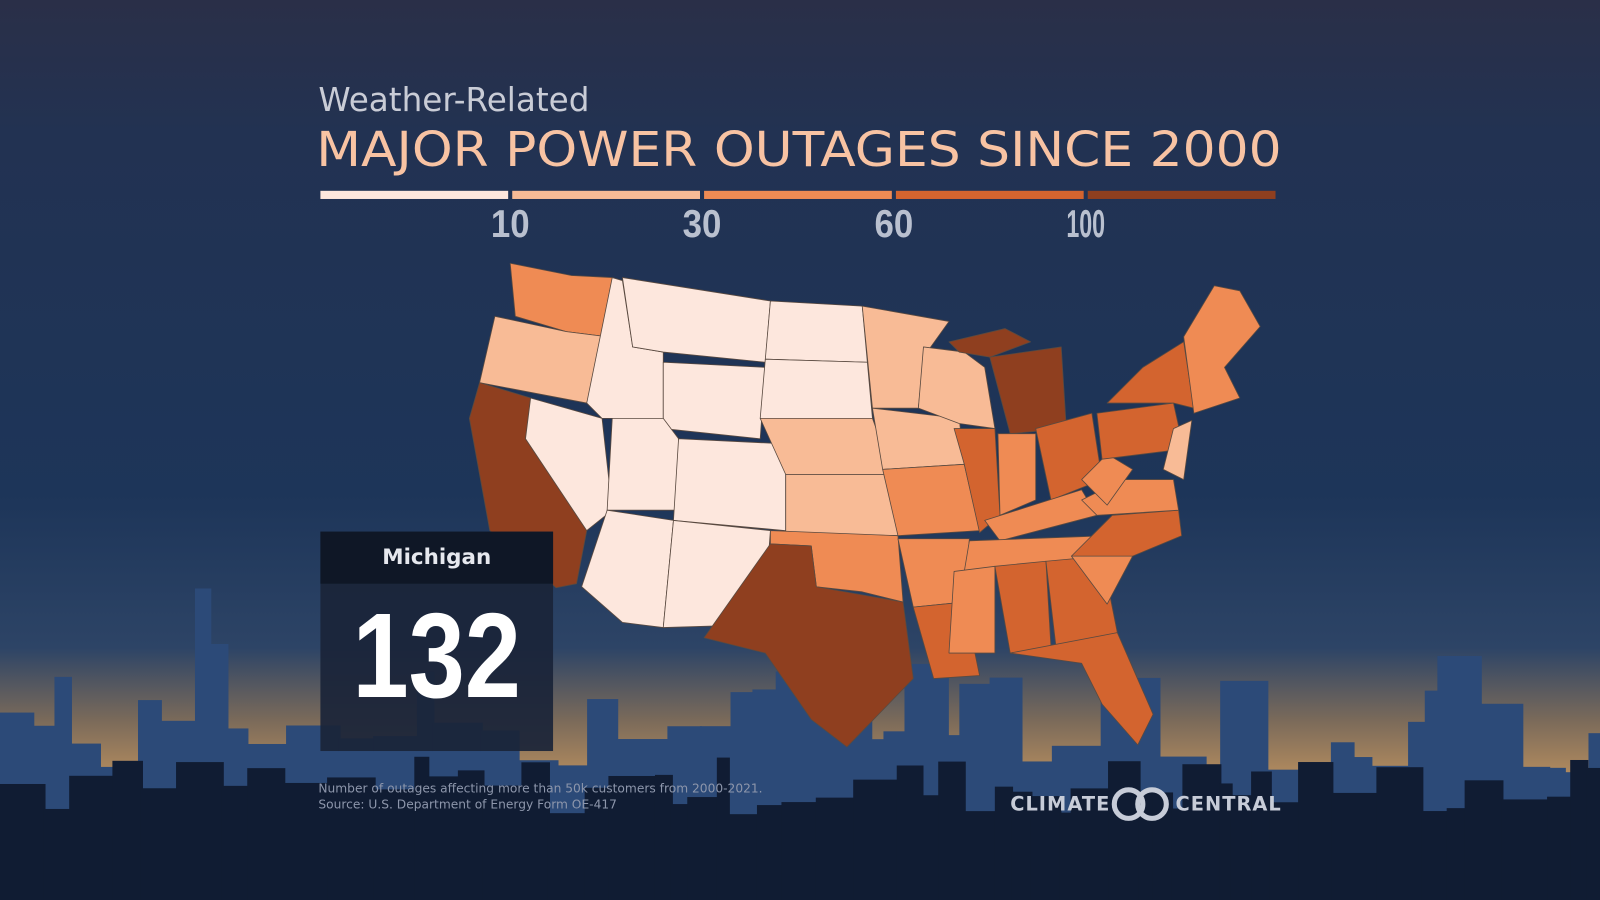 The width and height of the screenshot is (1600, 900). I want to click on logo: CLIMATE CENTRAL, so click(1146, 804).